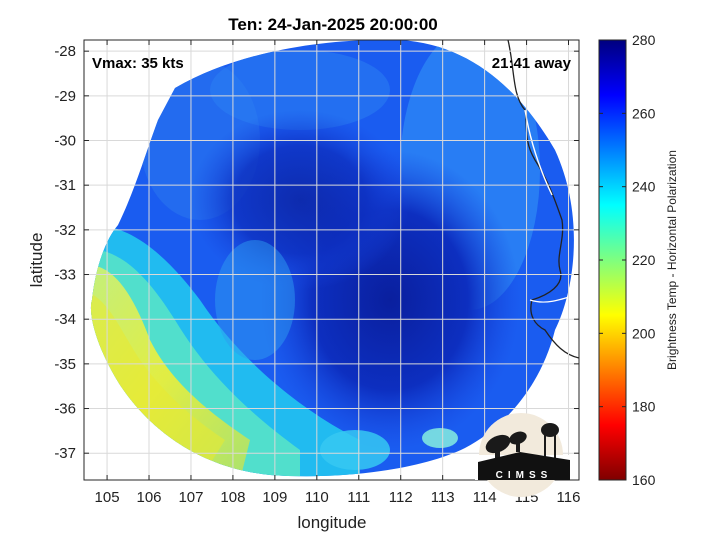 This screenshot has height=540, width=720. Describe the element at coordinates (485, 497) in the screenshot. I see `x-tick-label: 114` at that location.